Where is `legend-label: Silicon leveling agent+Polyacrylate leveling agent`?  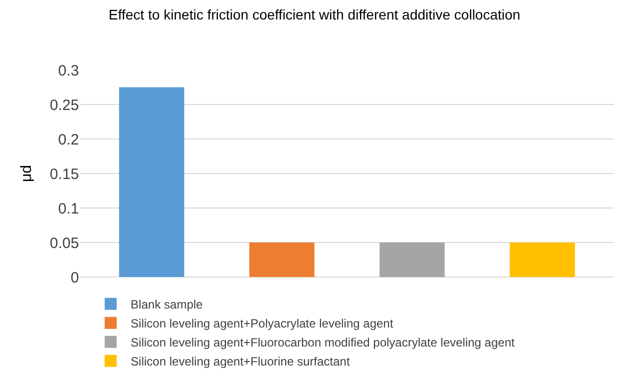 legend-label: Silicon leveling agent+Polyacrylate leveling agent is located at coordinates (262, 323).